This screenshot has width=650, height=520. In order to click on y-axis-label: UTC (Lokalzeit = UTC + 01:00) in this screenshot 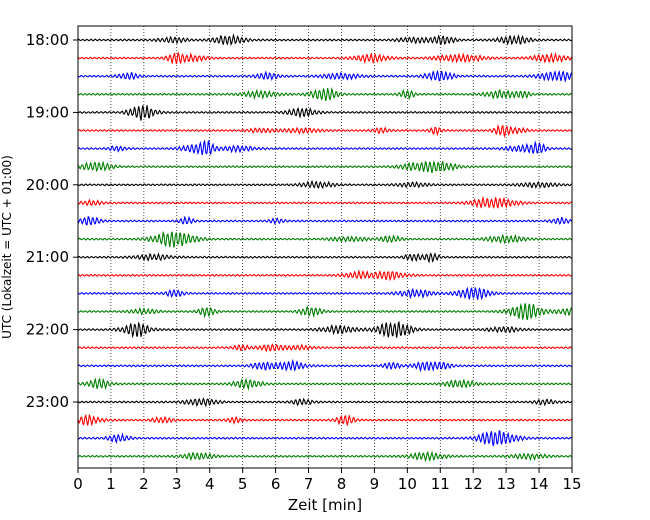, I will do `click(7, 247)`.